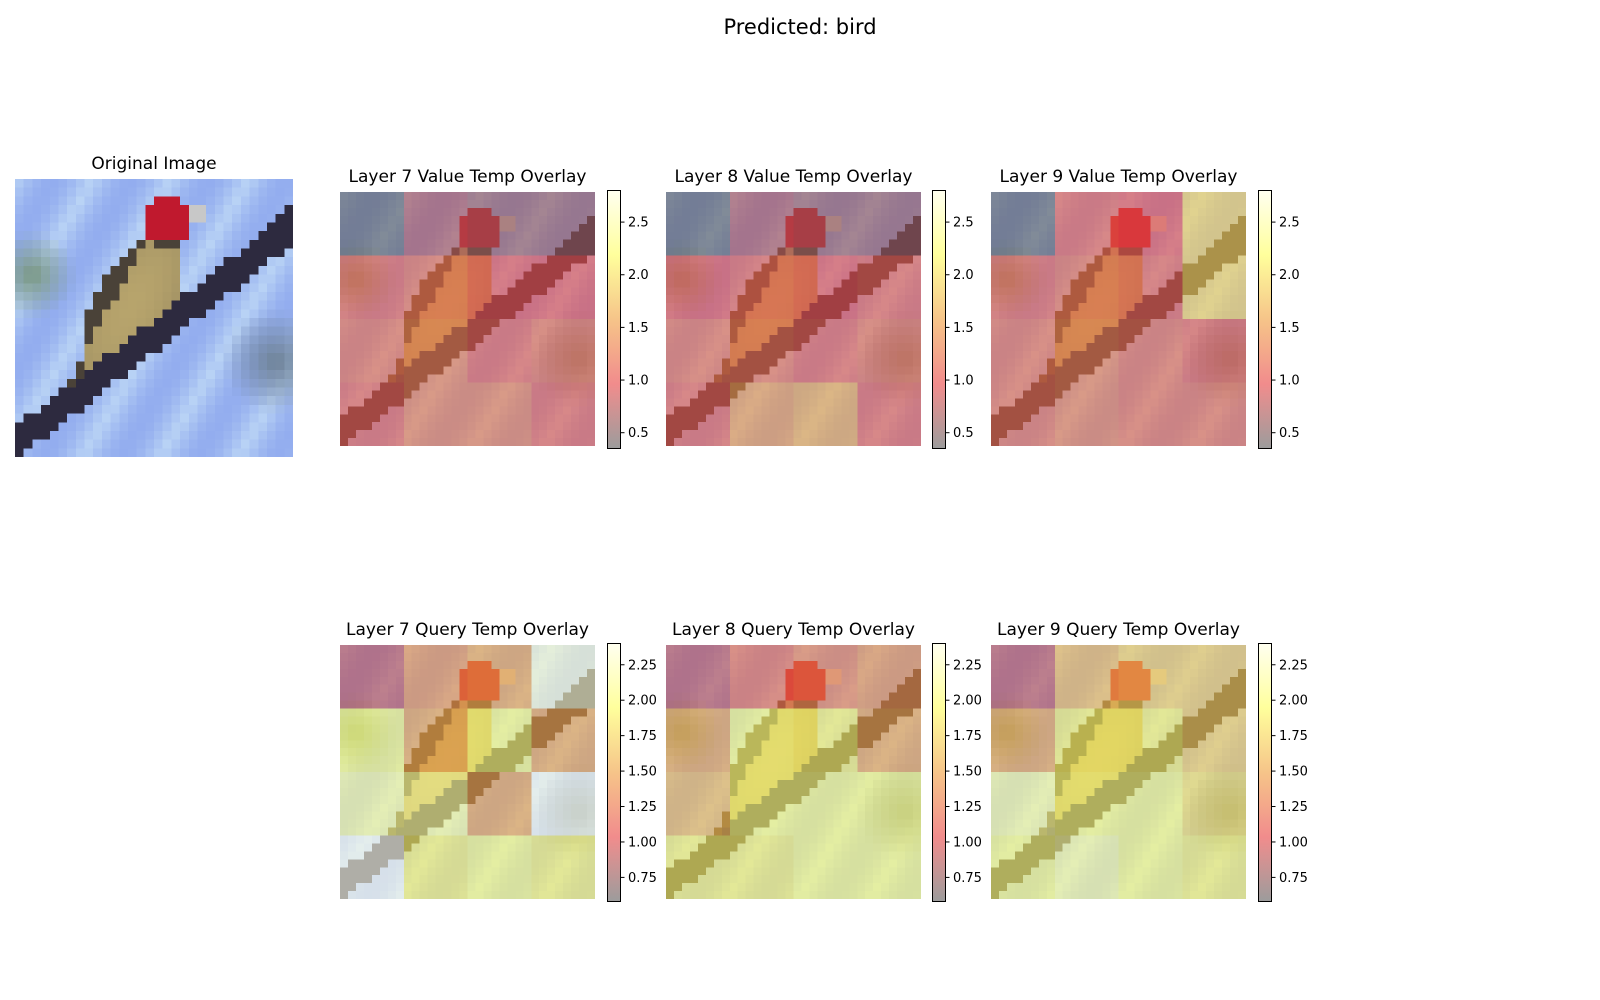  Describe the element at coordinates (953, 319) in the screenshot. I see `value-layer-8-colorbar: 0.5 1.0 1.5 2.0 2.5` at that location.